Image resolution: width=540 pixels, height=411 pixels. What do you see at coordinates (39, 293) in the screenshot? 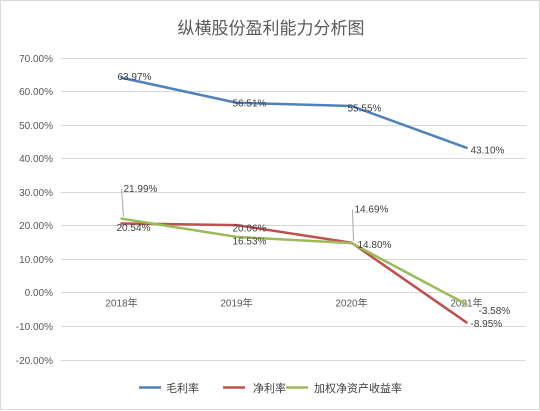
I see `y-tick-label: 0.00%` at bounding box center [39, 293].